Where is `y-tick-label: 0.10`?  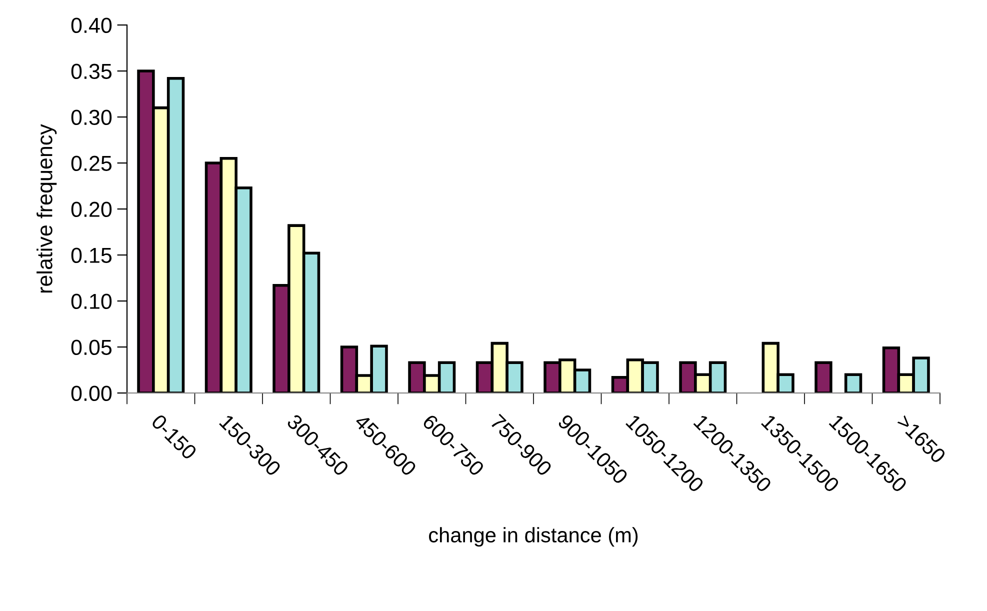
y-tick-label: 0.10 is located at coordinates (91, 302).